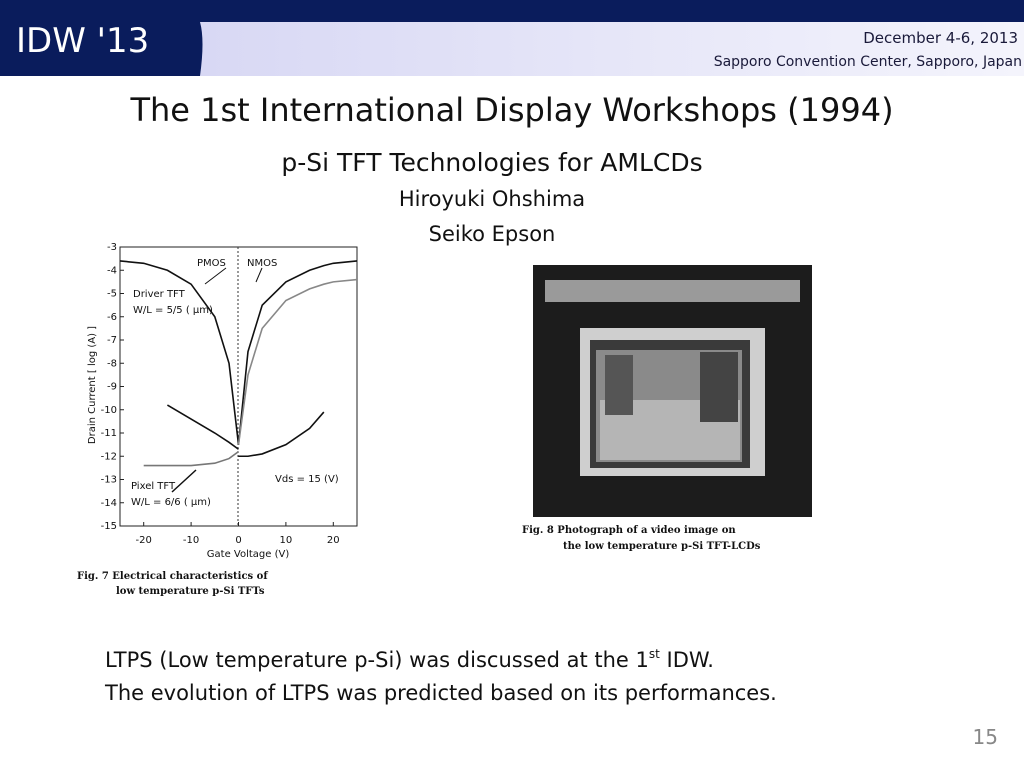  What do you see at coordinates (191, 540) in the screenshot?
I see `x-tick-label: -10` at bounding box center [191, 540].